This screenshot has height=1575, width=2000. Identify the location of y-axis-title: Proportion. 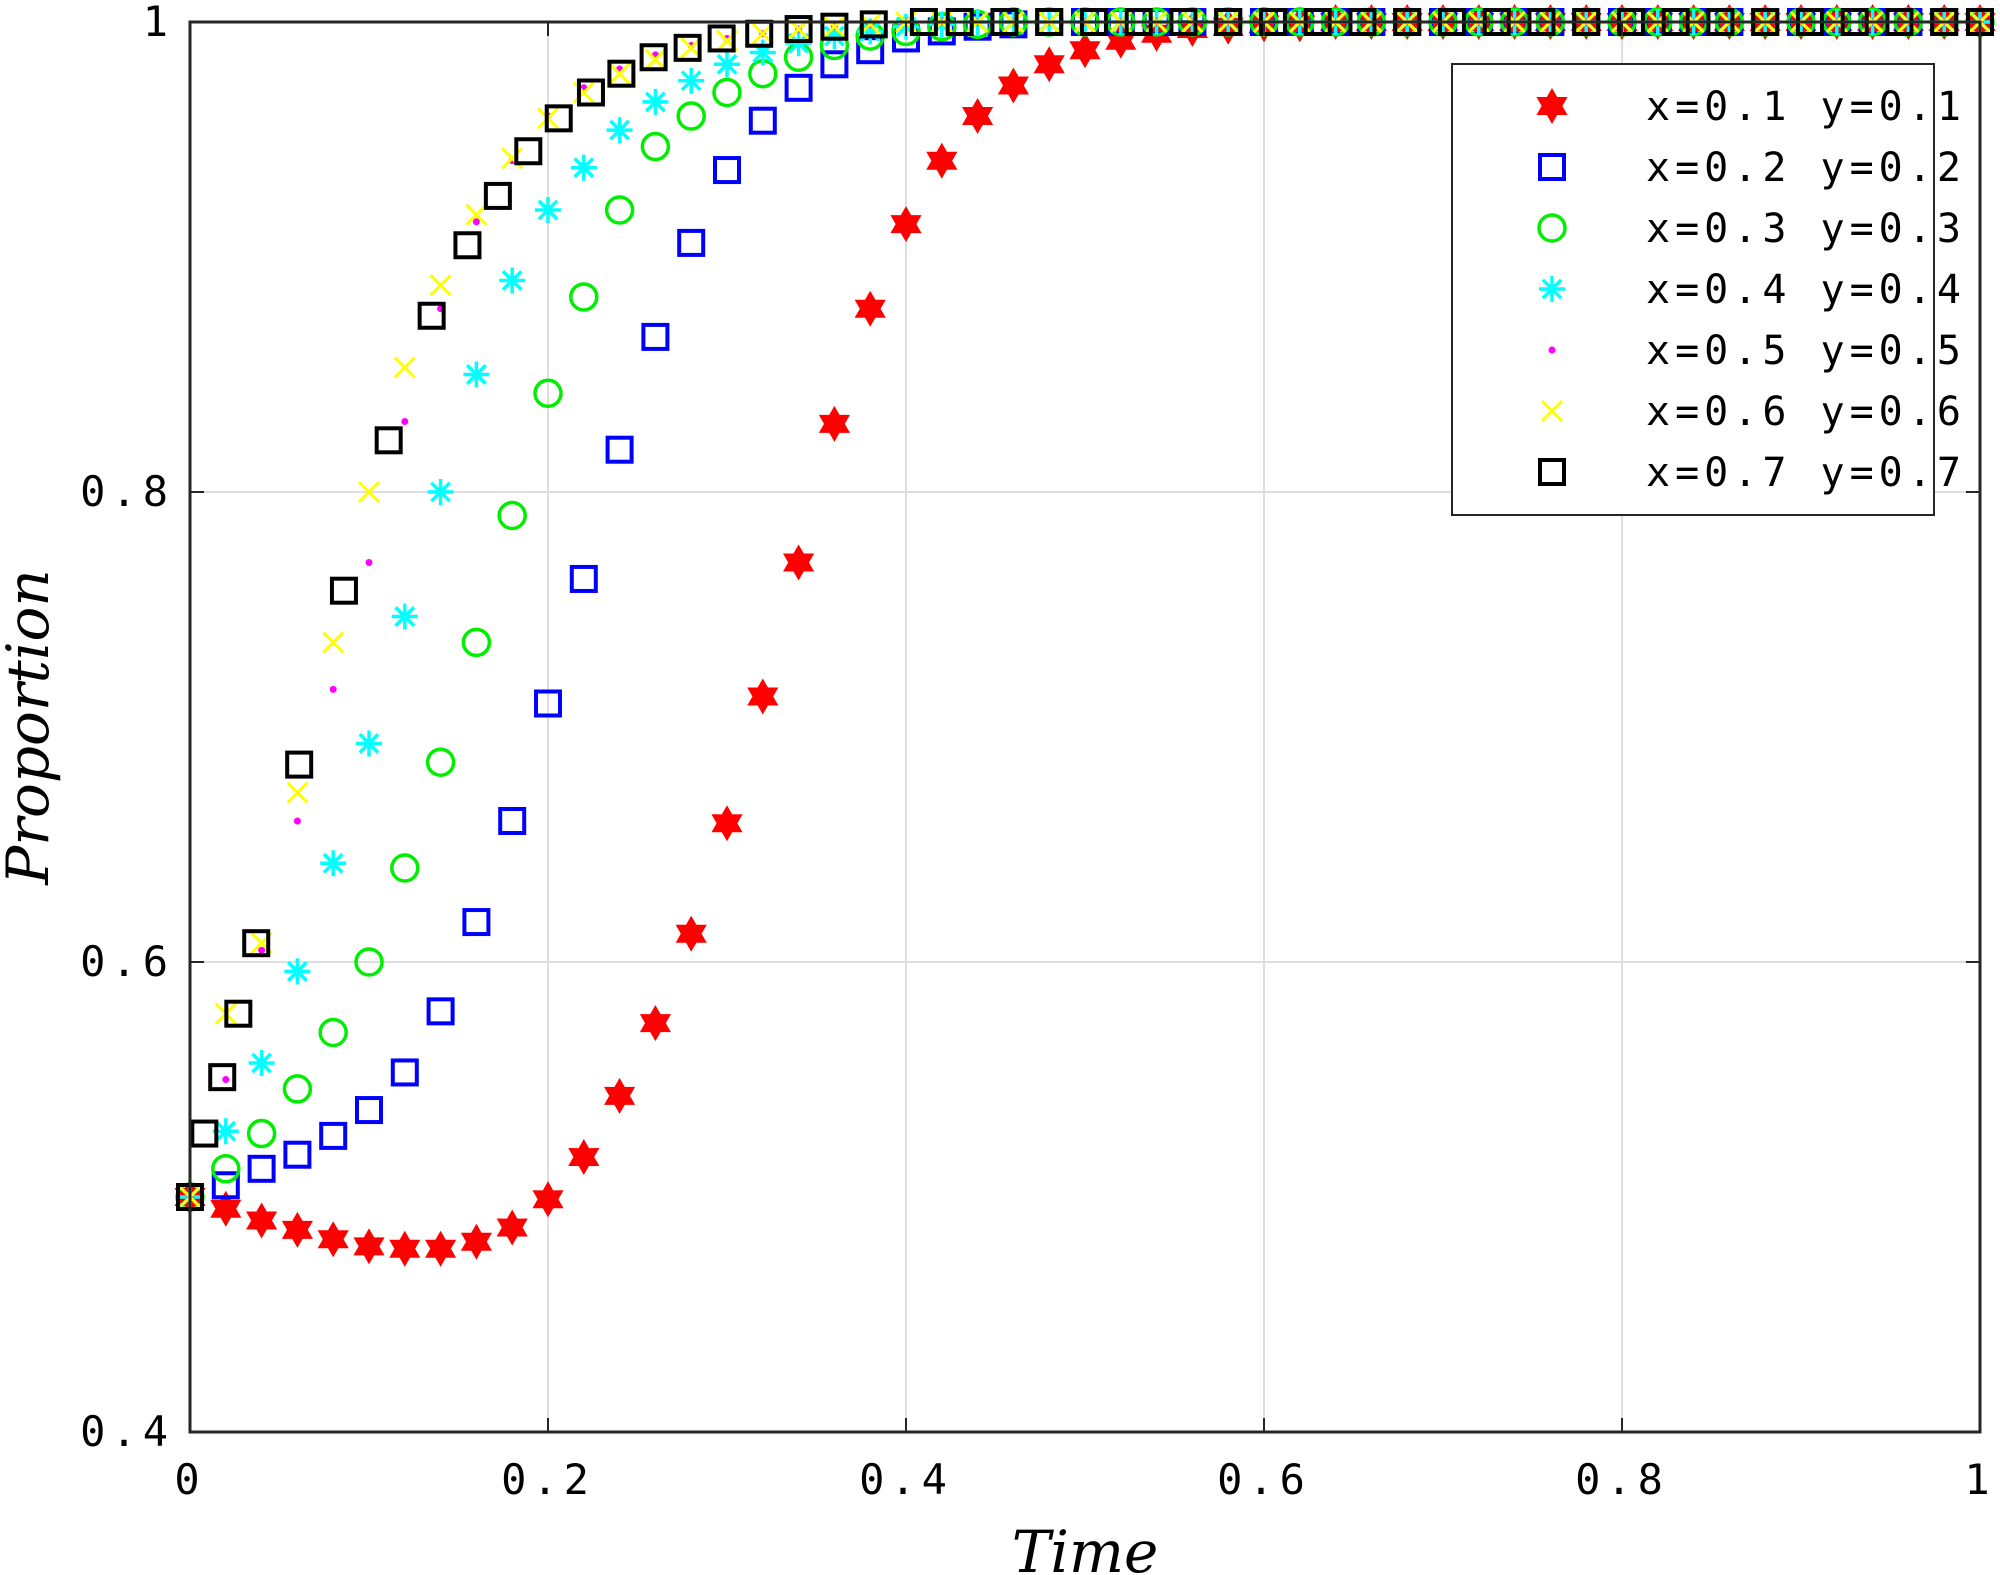
(31, 727).